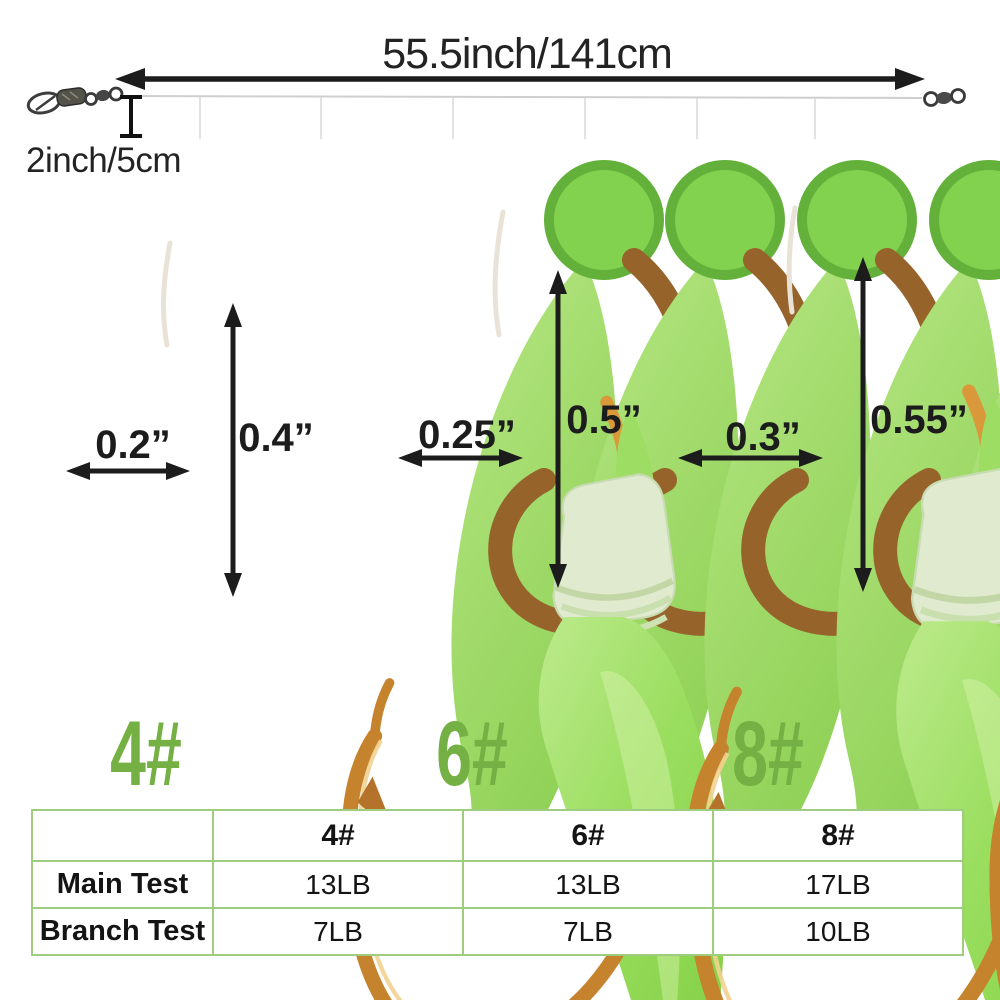 This screenshot has height=1000, width=1000. What do you see at coordinates (838, 931) in the screenshot?
I see `spec-value: 10LB` at bounding box center [838, 931].